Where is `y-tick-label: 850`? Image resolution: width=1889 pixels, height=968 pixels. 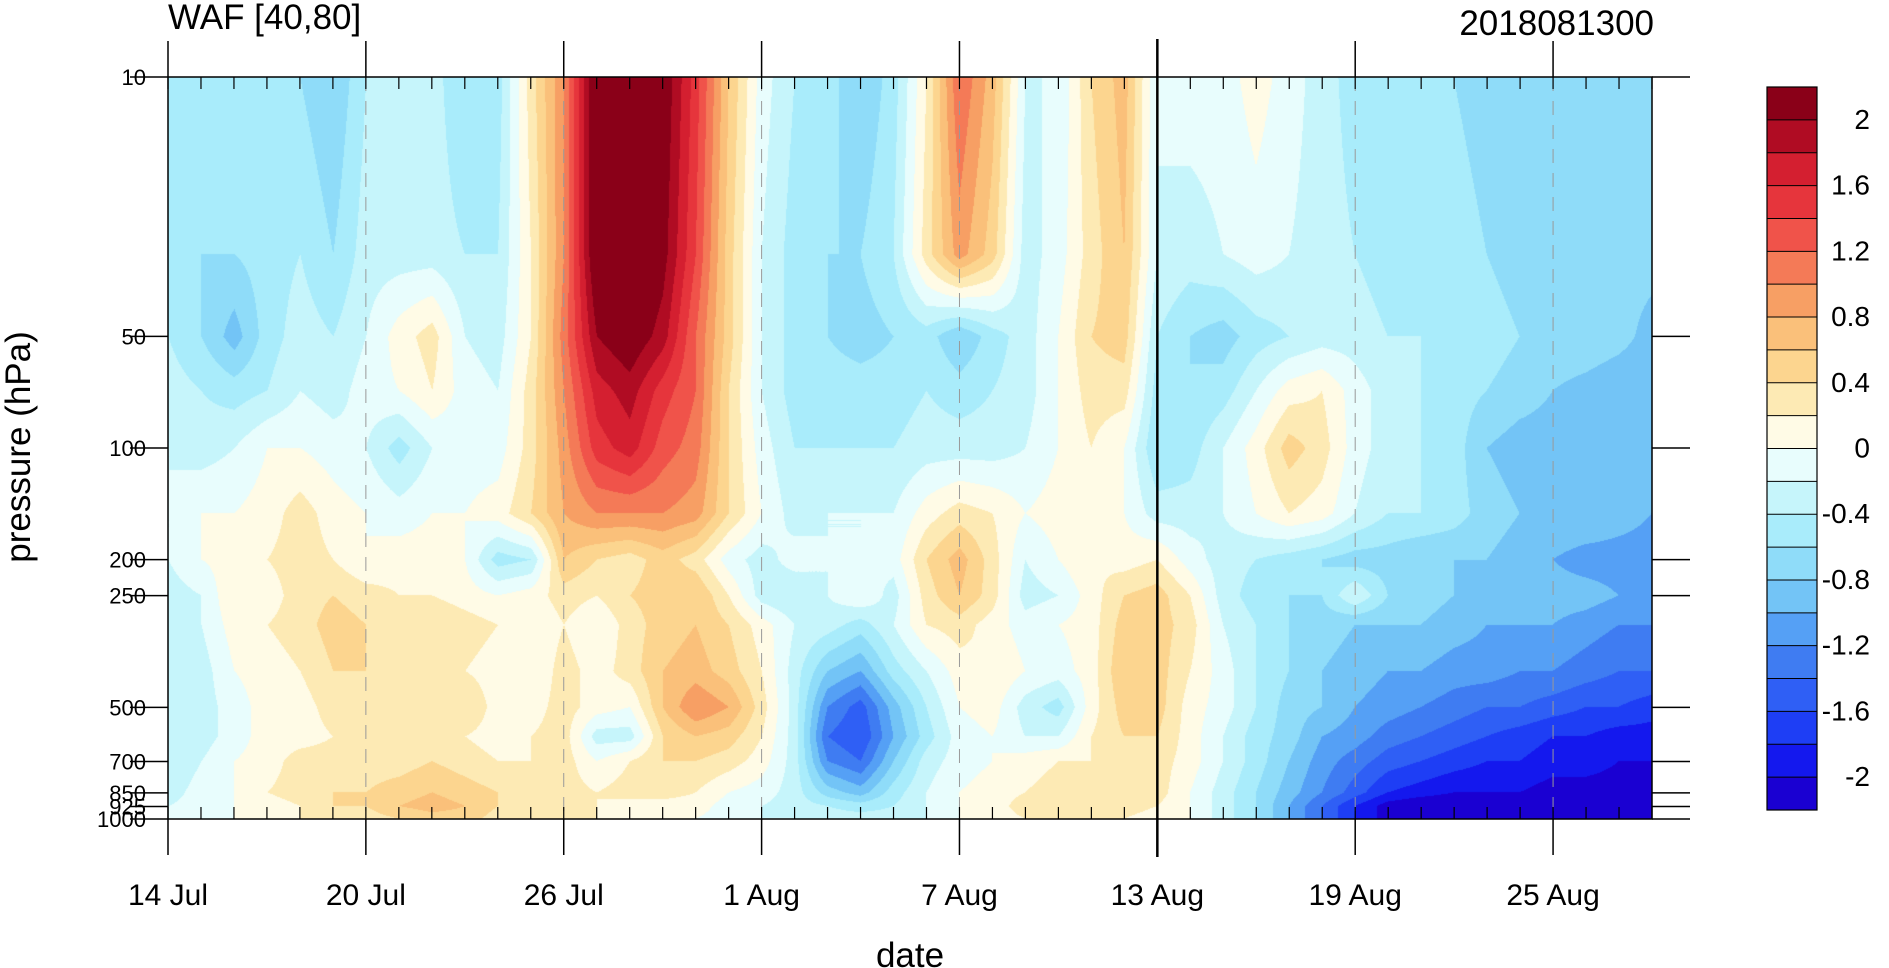 y-tick-label: 850 is located at coordinates (127, 793).